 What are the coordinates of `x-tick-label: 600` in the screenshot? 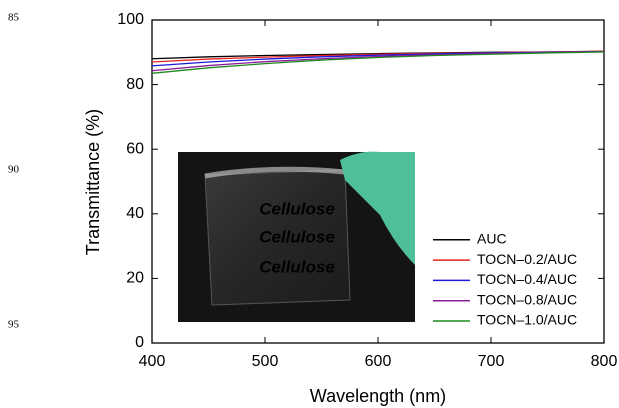 It's located at (378, 361).